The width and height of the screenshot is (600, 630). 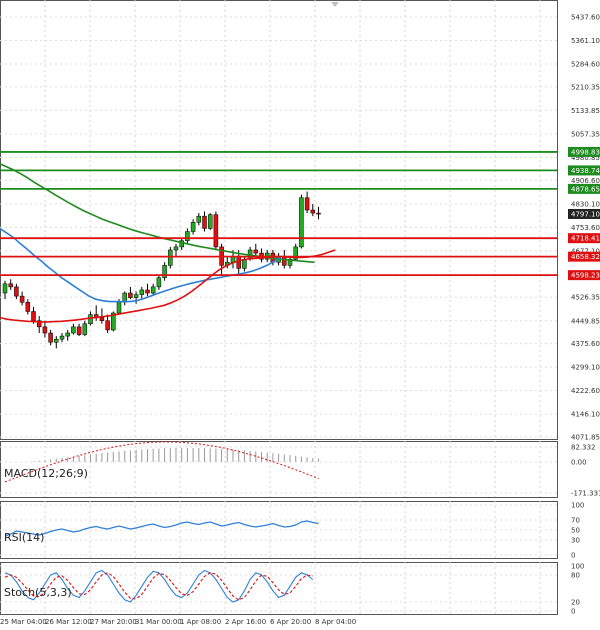 I want to click on rsi-tick-label: 50, so click(x=575, y=531).